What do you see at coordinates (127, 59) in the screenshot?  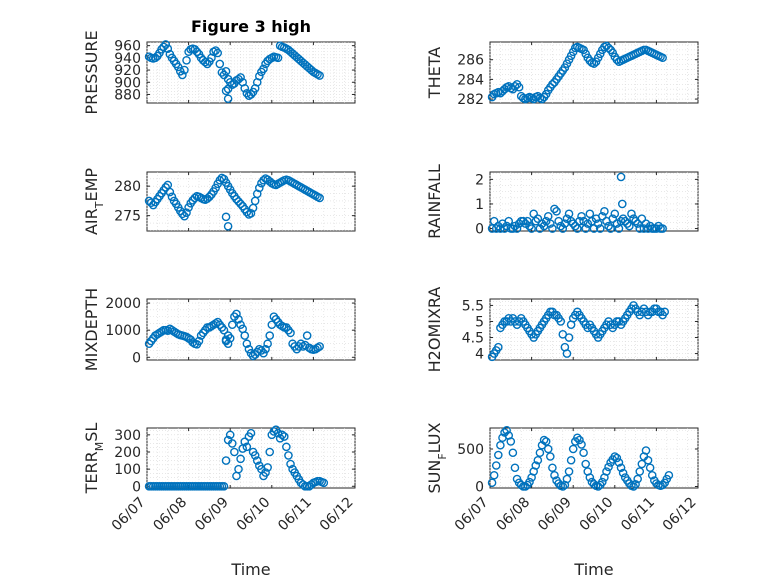 I see `y-tick-label: 940` at bounding box center [127, 59].